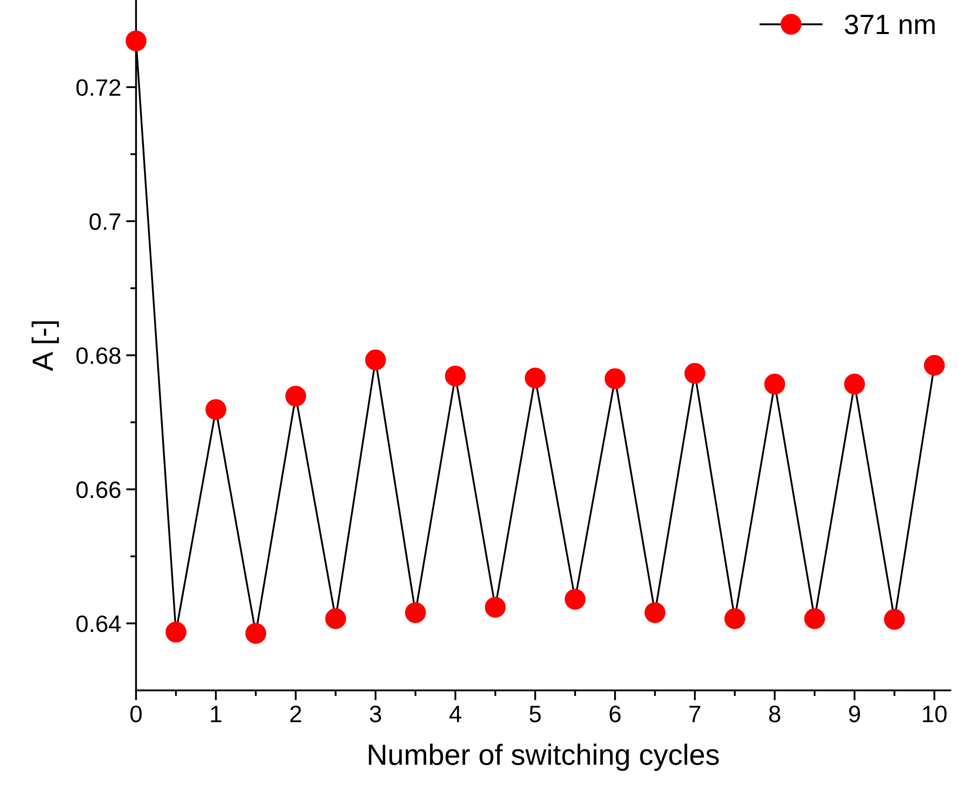 The width and height of the screenshot is (958, 800). Describe the element at coordinates (535, 714) in the screenshot. I see `x-tick-label: 5` at that location.